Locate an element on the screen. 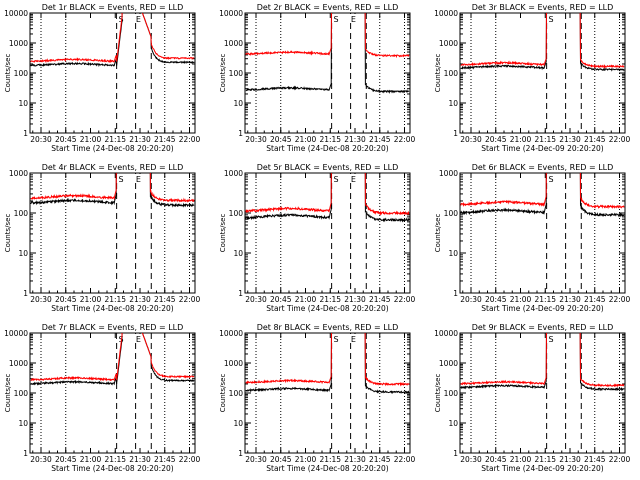  chart-title: Det 2r BLACK = Events, RED = LLD is located at coordinates (328, 7).